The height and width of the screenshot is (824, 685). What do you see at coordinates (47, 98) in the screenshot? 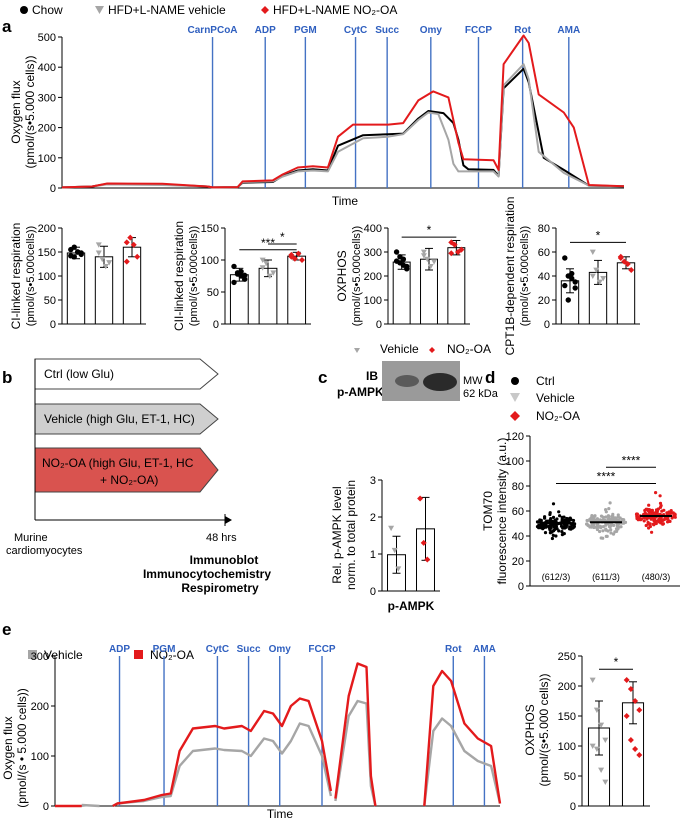
I see `trace-a-y-tick-label: 300` at bounding box center [47, 98].